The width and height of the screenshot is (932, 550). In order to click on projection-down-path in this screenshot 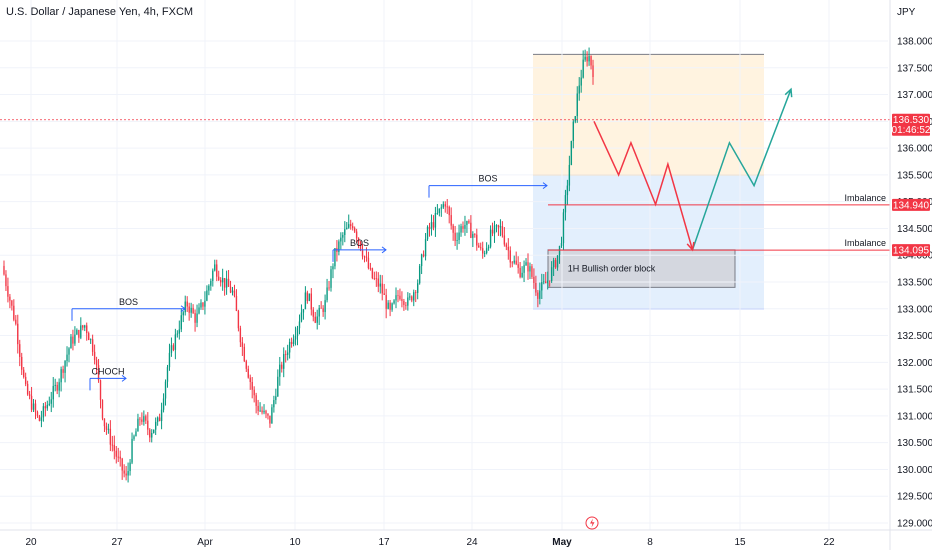, I will do `click(643, 186)`.